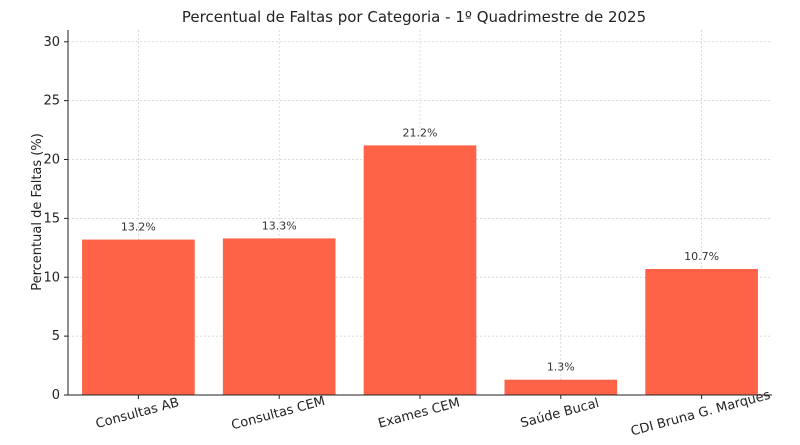 The height and width of the screenshot is (445, 800). What do you see at coordinates (279, 225) in the screenshot?
I see `bar-value-label: 13.3%` at bounding box center [279, 225].